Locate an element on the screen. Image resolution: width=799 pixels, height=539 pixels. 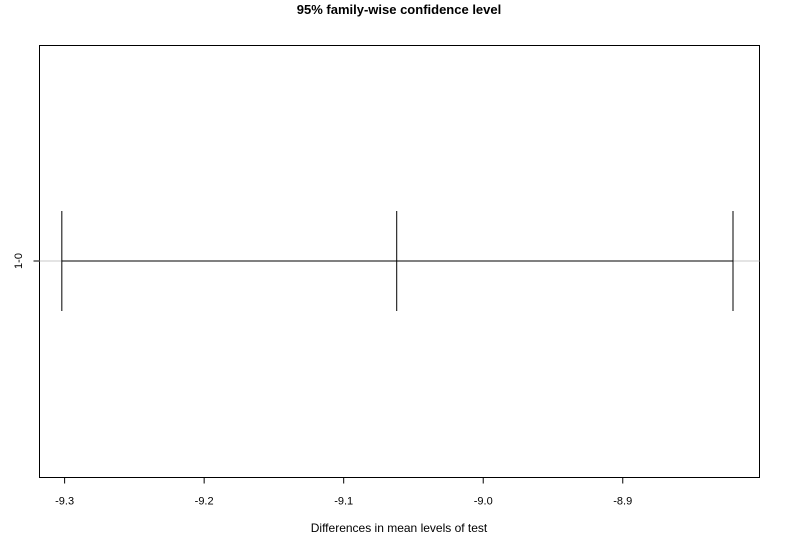
x-tick-label: -9.2 is located at coordinates (204, 502).